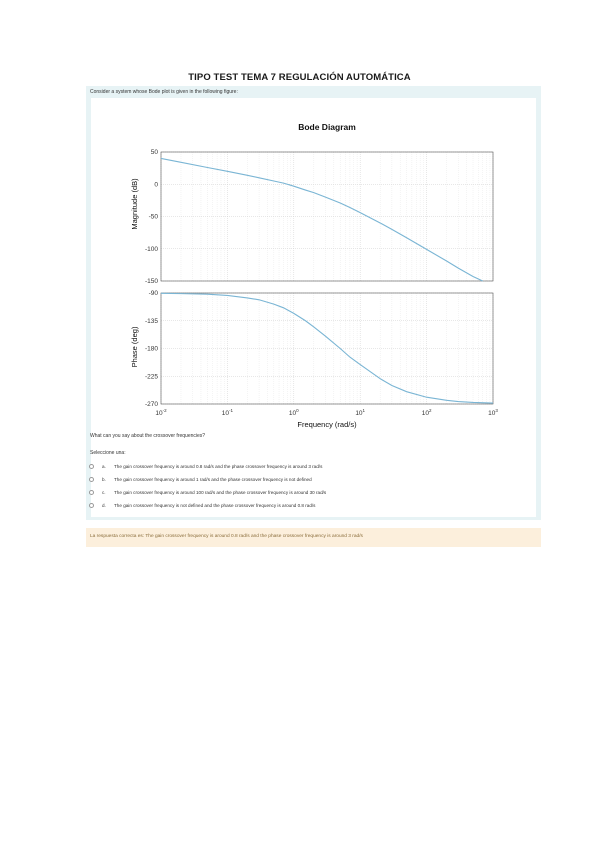 The width and height of the screenshot is (599, 848). Describe the element at coordinates (155, 152) in the screenshot. I see `mag-ytick-label: 50` at that location.